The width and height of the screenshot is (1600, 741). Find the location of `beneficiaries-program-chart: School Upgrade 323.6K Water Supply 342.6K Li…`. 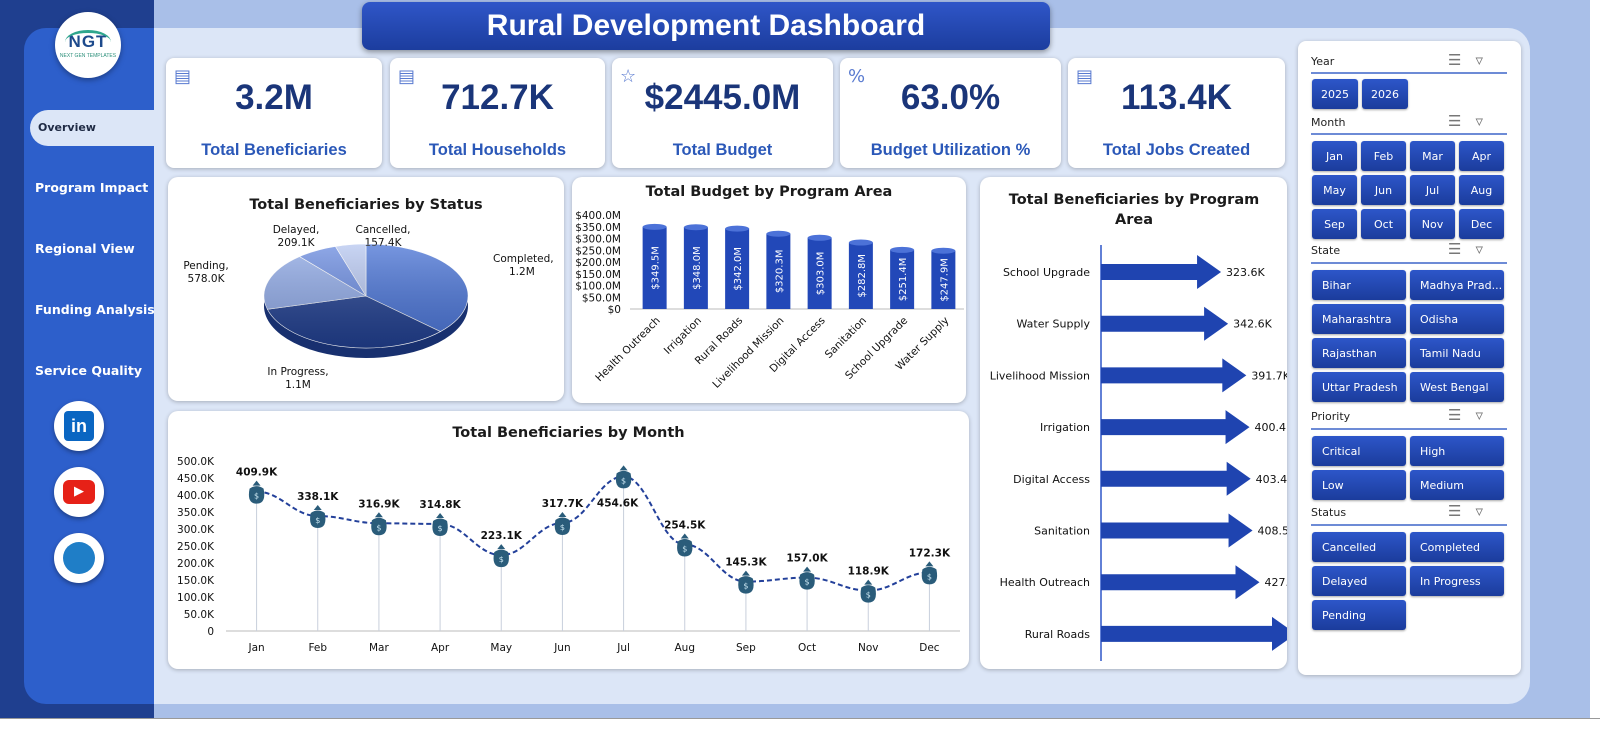

beneficiaries-program-chart: School Upgrade 323.6K Water Supply 342.6K Li… is located at coordinates (1138, 453).